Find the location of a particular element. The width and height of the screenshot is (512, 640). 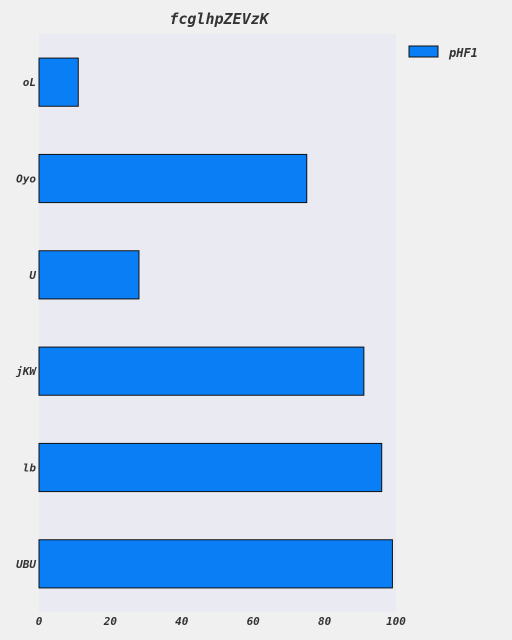

bar-lb is located at coordinates (210, 467).